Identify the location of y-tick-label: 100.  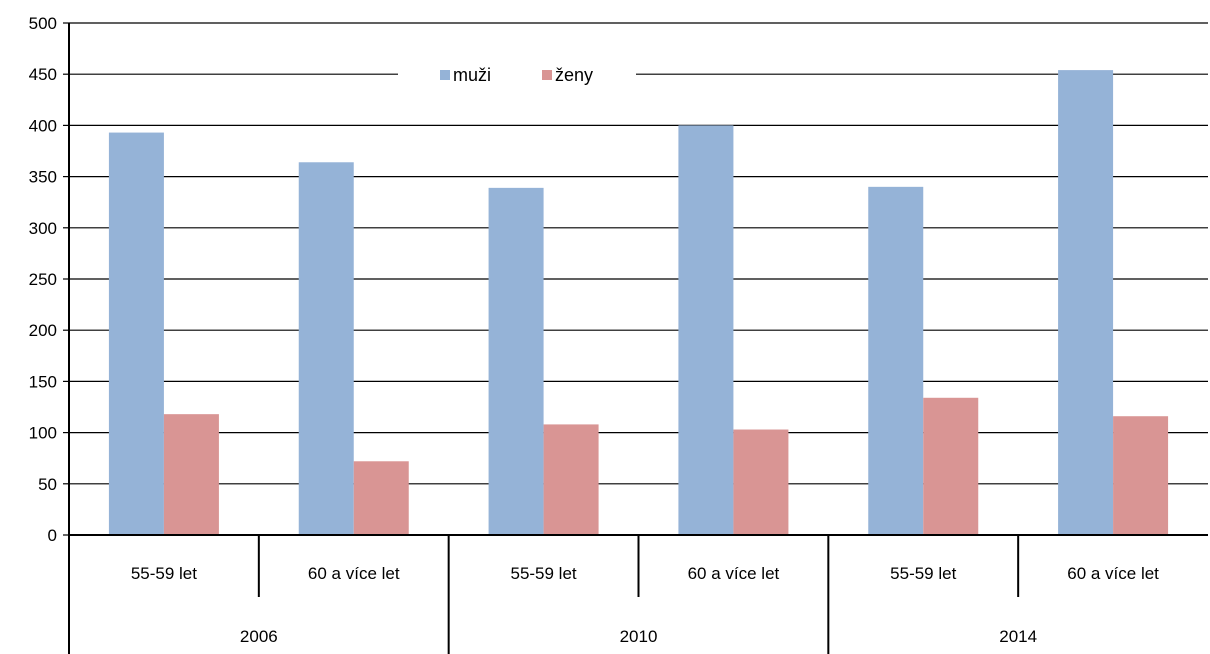
(43, 433).